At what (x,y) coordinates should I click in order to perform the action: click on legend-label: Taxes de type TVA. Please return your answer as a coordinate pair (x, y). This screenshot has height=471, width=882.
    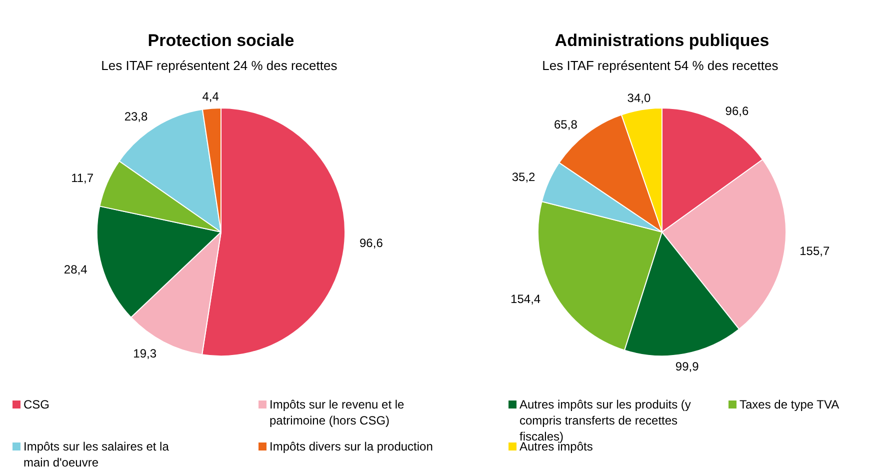
    Looking at the image, I should click on (790, 405).